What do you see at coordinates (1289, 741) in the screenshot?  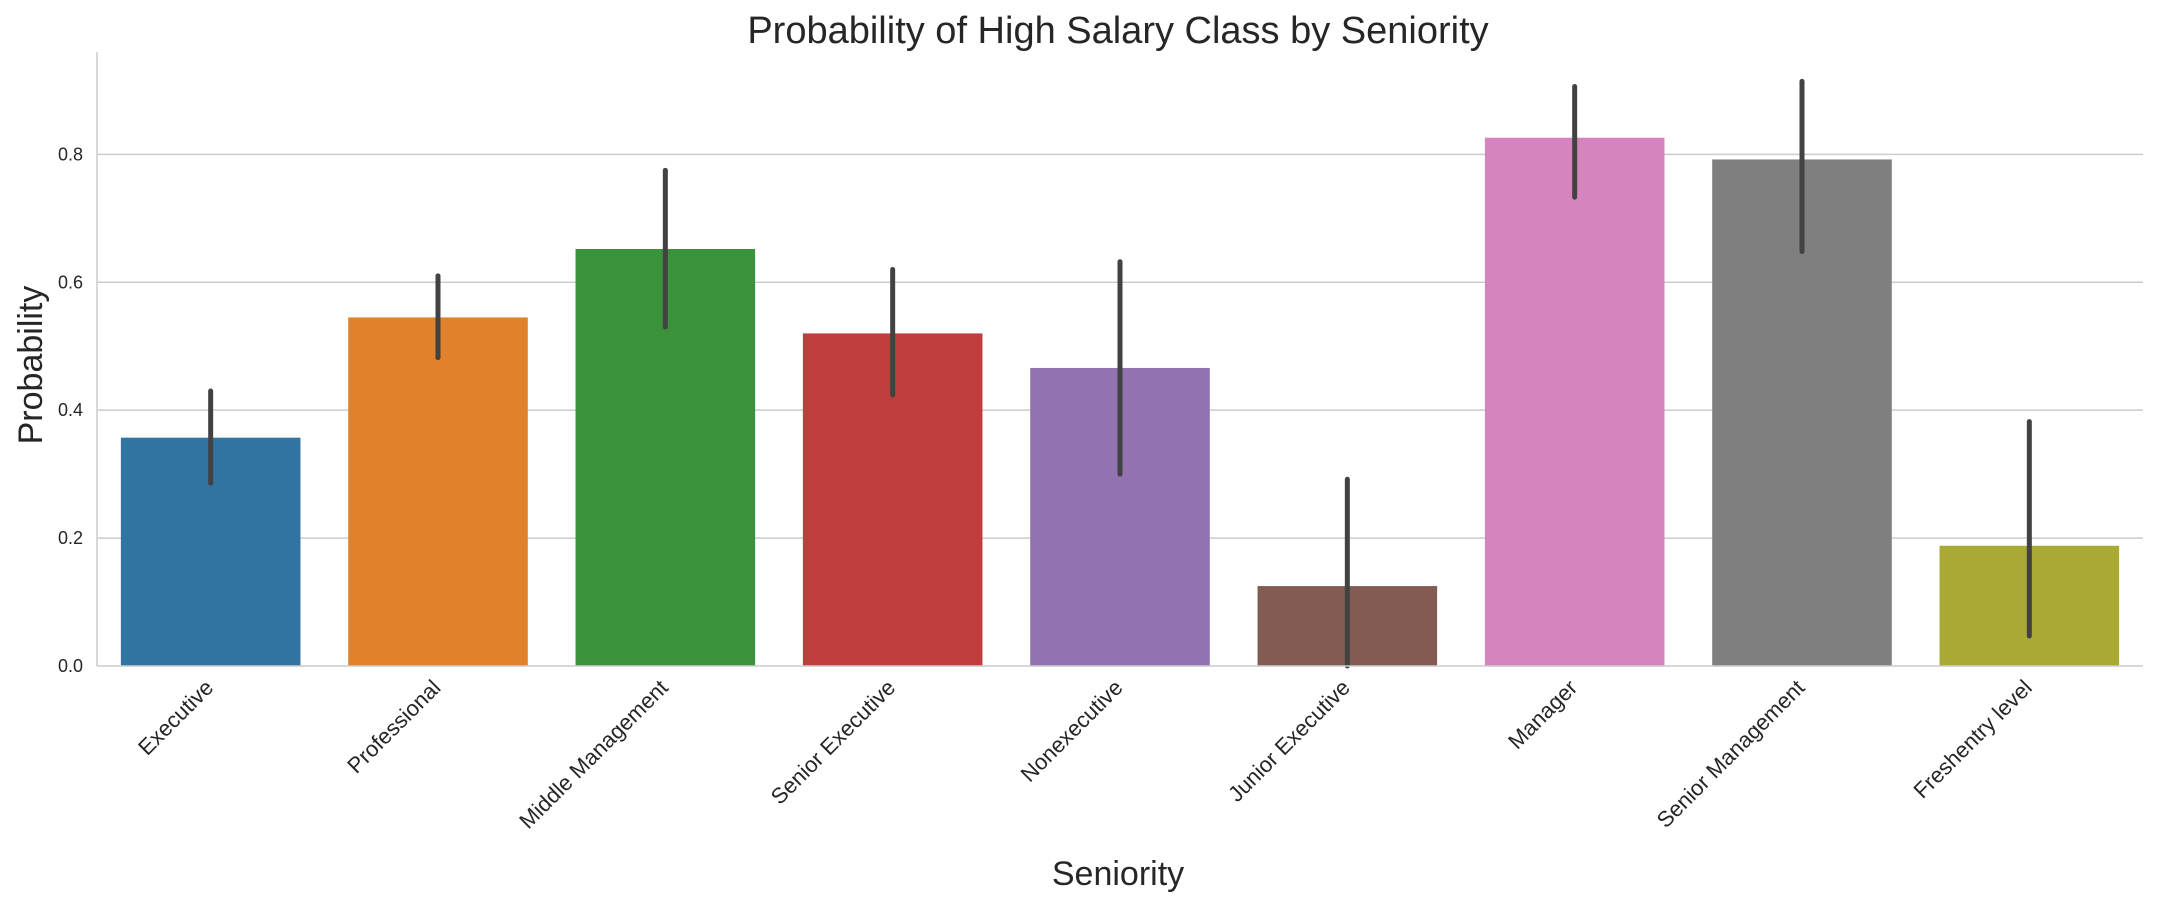 I see `x-tick-label: Junior Executive` at bounding box center [1289, 741].